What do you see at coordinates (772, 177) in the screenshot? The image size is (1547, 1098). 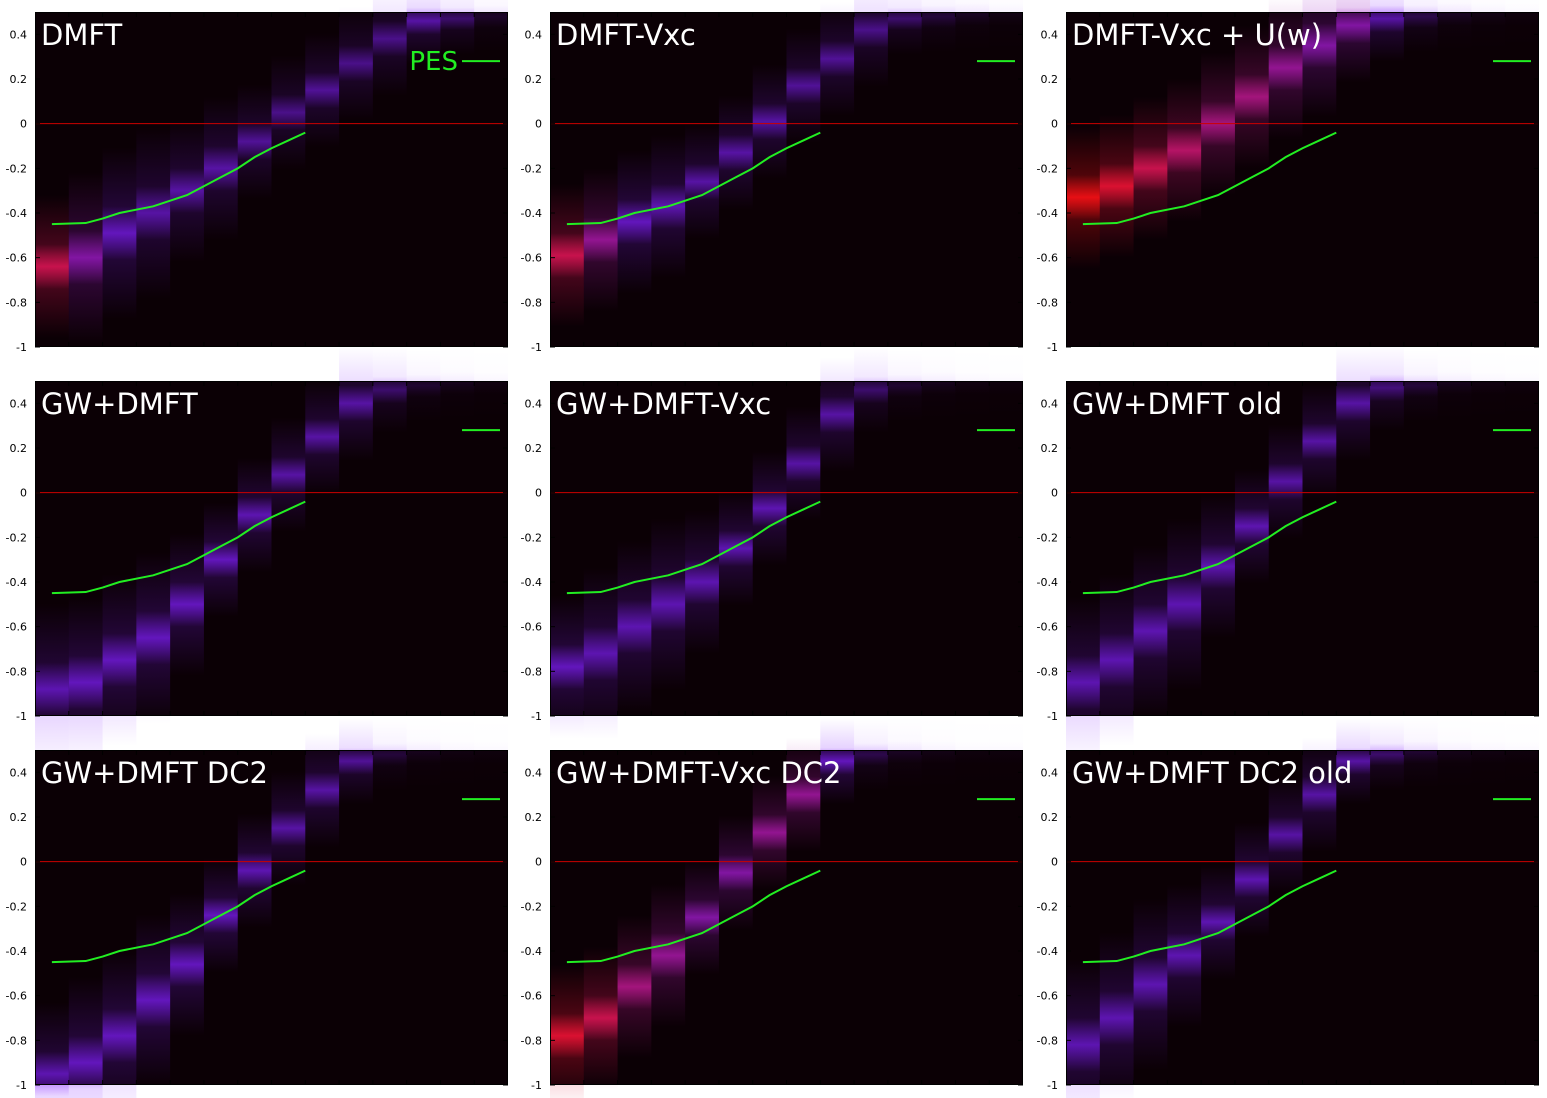 I see `chart-panel: -1 -0.8 -0.6 -0.4 -0.2 0 0.2 0.4 DMFT-Vxc` at bounding box center [772, 177].